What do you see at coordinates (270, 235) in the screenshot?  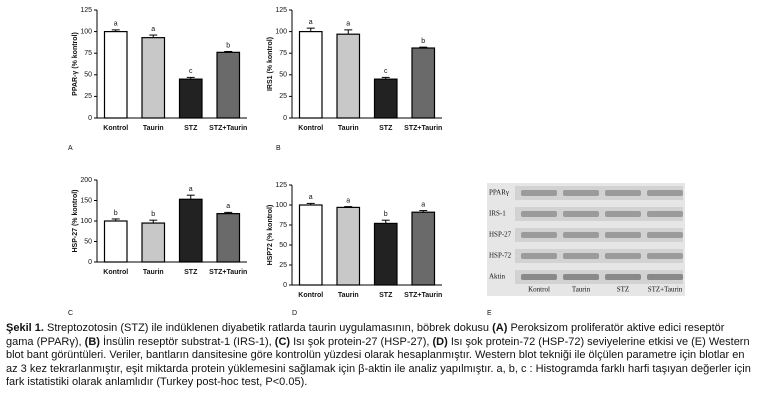 I see `y-axis-label: HSP72 (% kontrol)` at bounding box center [270, 235].